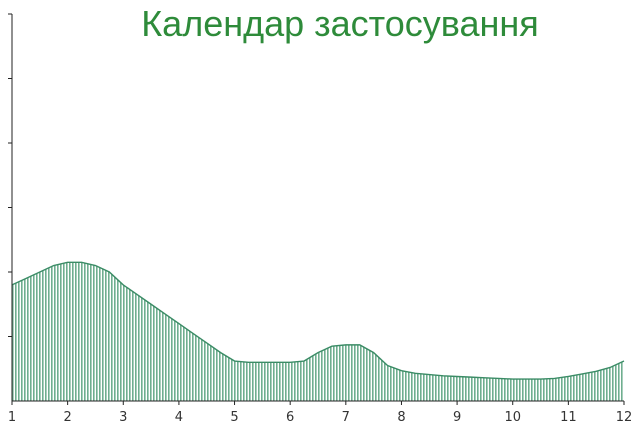 Image resolution: width=633 pixels, height=433 pixels. What do you see at coordinates (401, 417) in the screenshot?
I see `x-tick-label-8: 8` at bounding box center [401, 417].